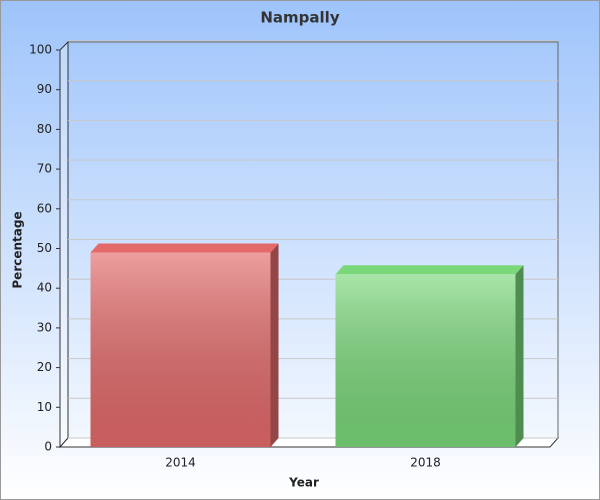 The height and width of the screenshot is (500, 600). What do you see at coordinates (44, 129) in the screenshot?
I see `y-tick-label: 80` at bounding box center [44, 129].